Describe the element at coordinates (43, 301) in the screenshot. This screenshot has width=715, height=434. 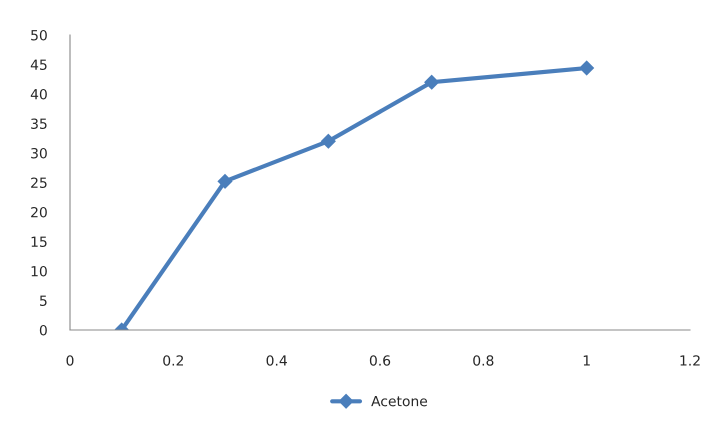
I see `y-tick-label: 5` at that location.